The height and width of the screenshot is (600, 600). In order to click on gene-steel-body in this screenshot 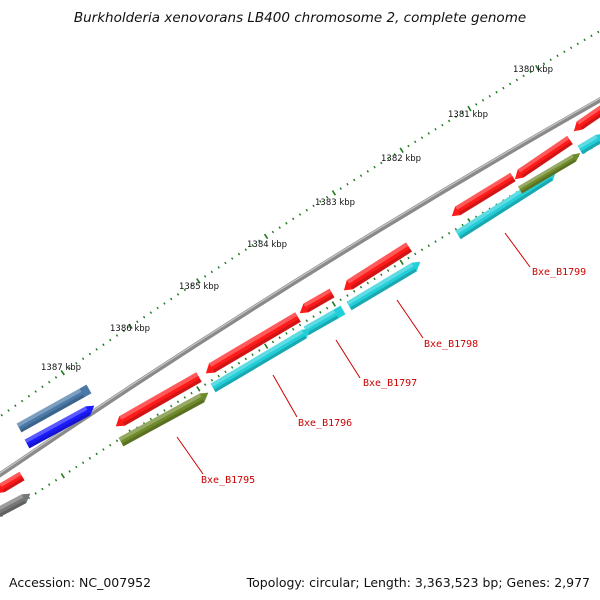, I will do `click(54, 408)`.